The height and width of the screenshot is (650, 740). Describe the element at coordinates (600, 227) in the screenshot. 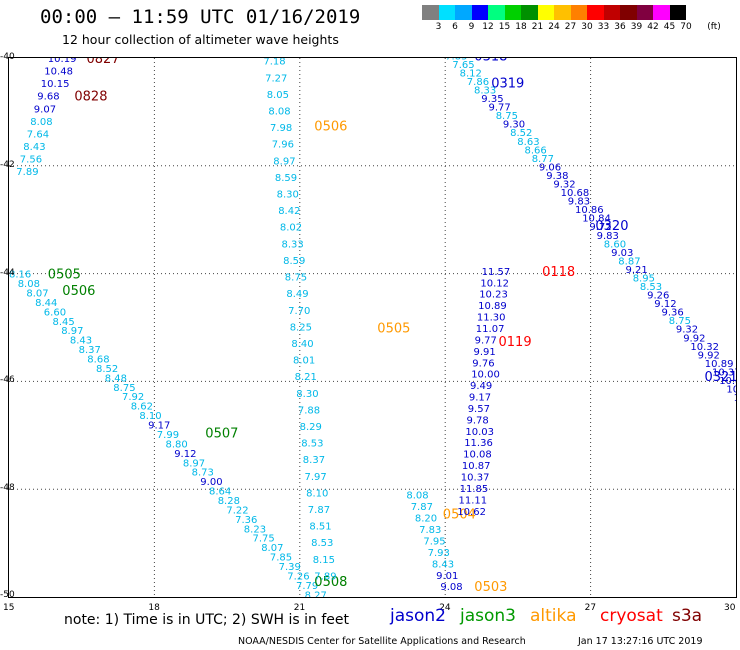

I see `wave-height-value: 9.72` at that location.